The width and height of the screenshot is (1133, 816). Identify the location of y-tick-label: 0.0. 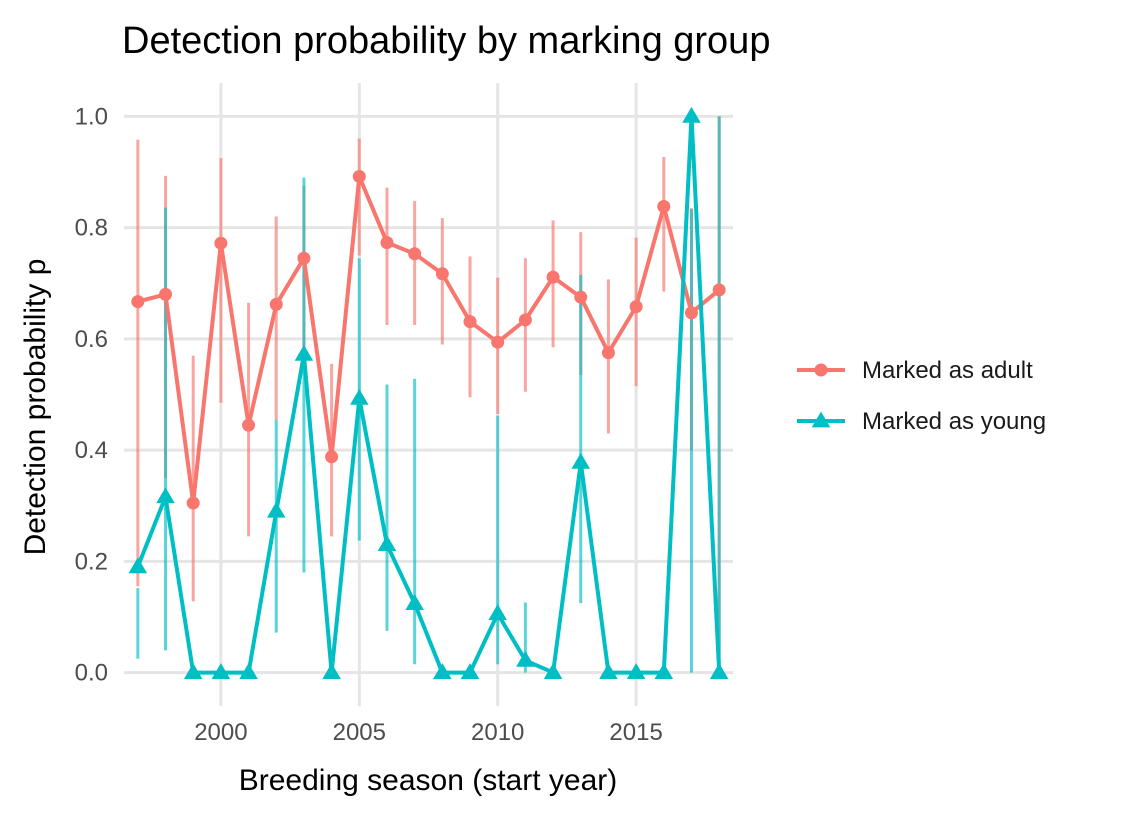
(91, 673).